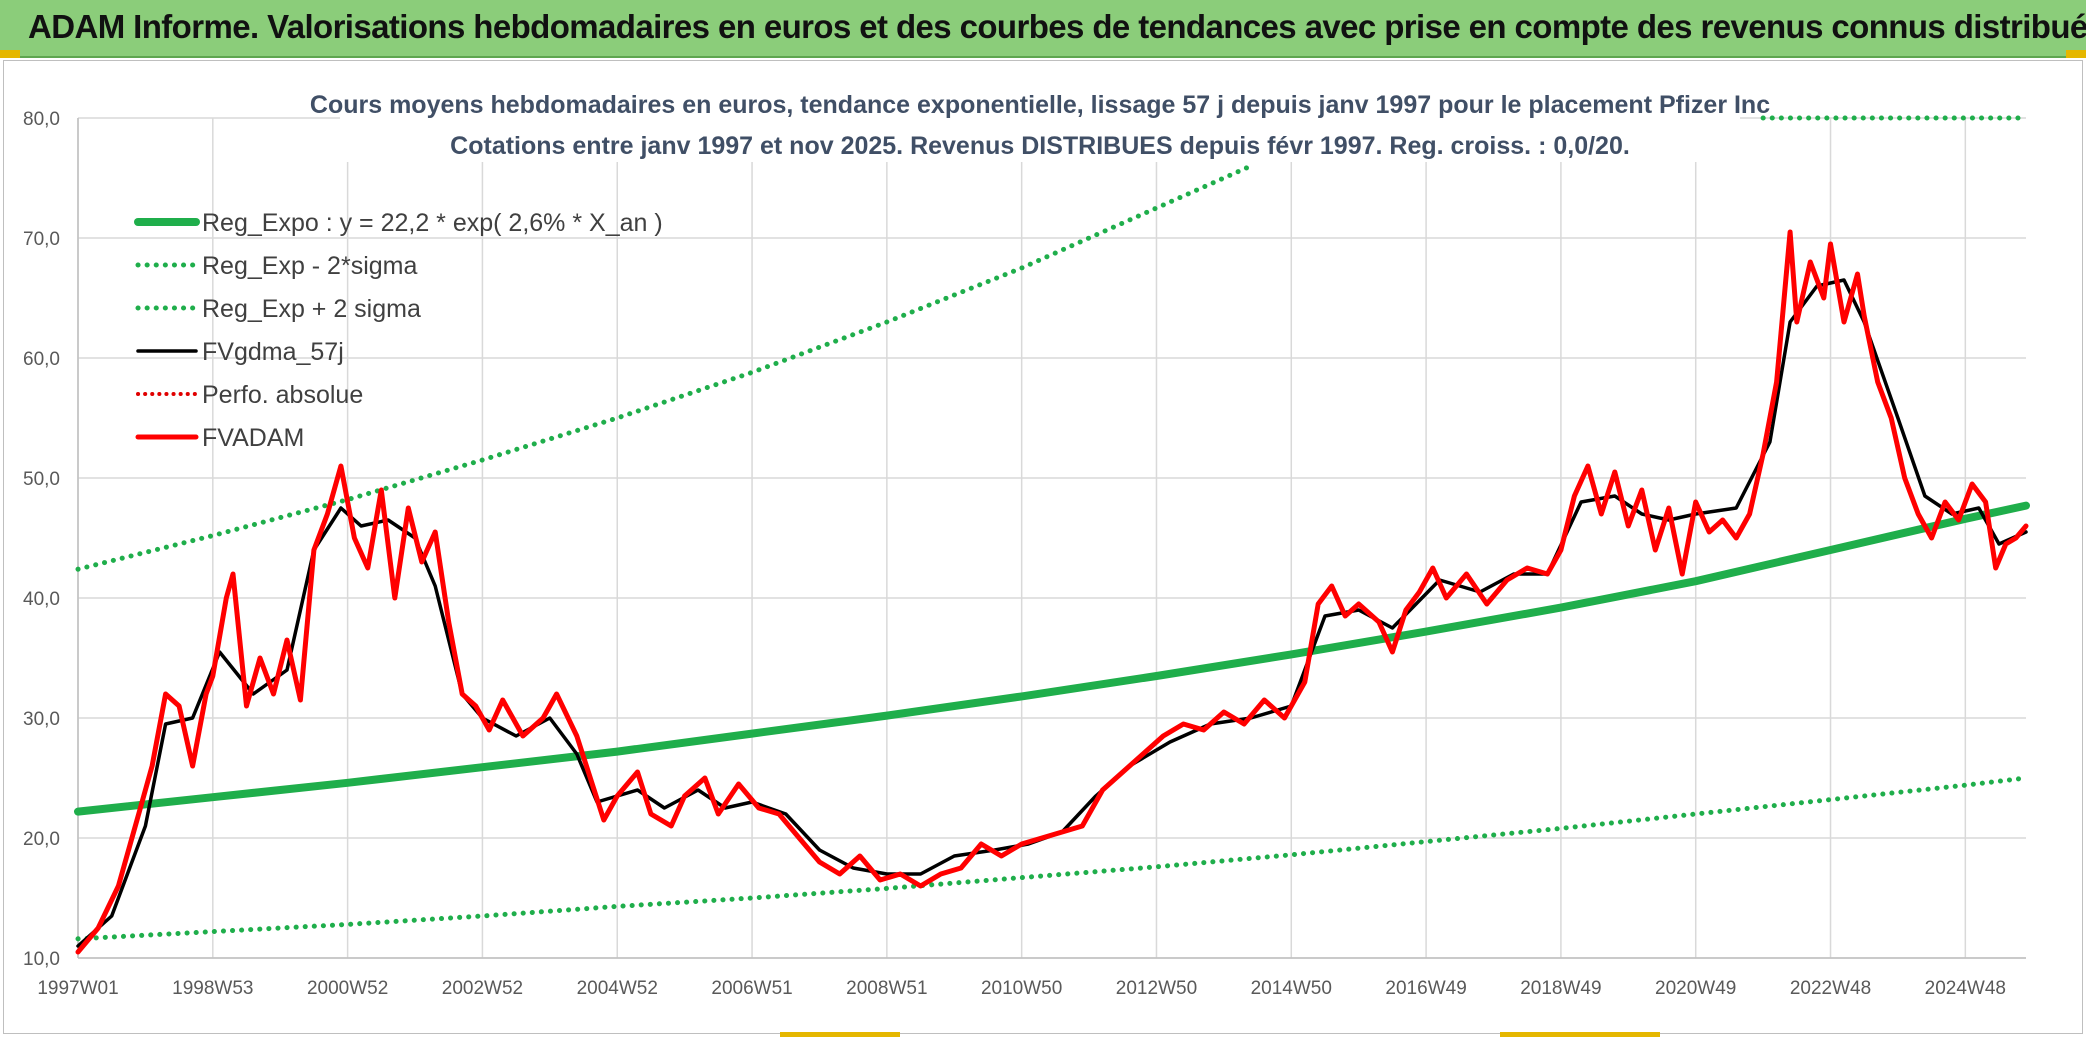  I want to click on x-tick-label: 1997W01, so click(77, 988).